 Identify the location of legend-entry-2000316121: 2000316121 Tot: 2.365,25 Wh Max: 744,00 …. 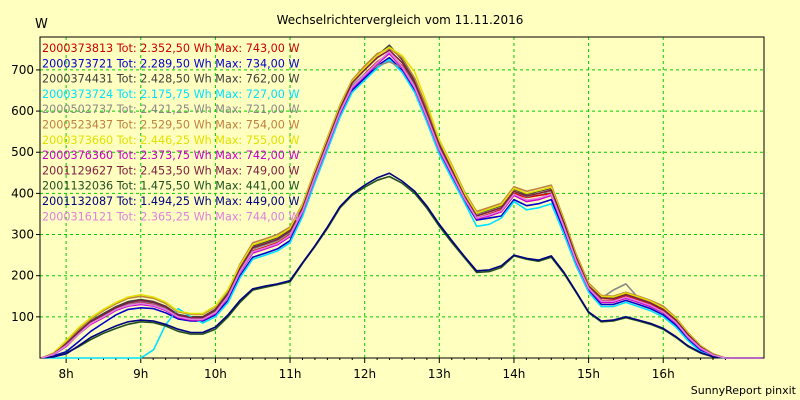
(171, 216).